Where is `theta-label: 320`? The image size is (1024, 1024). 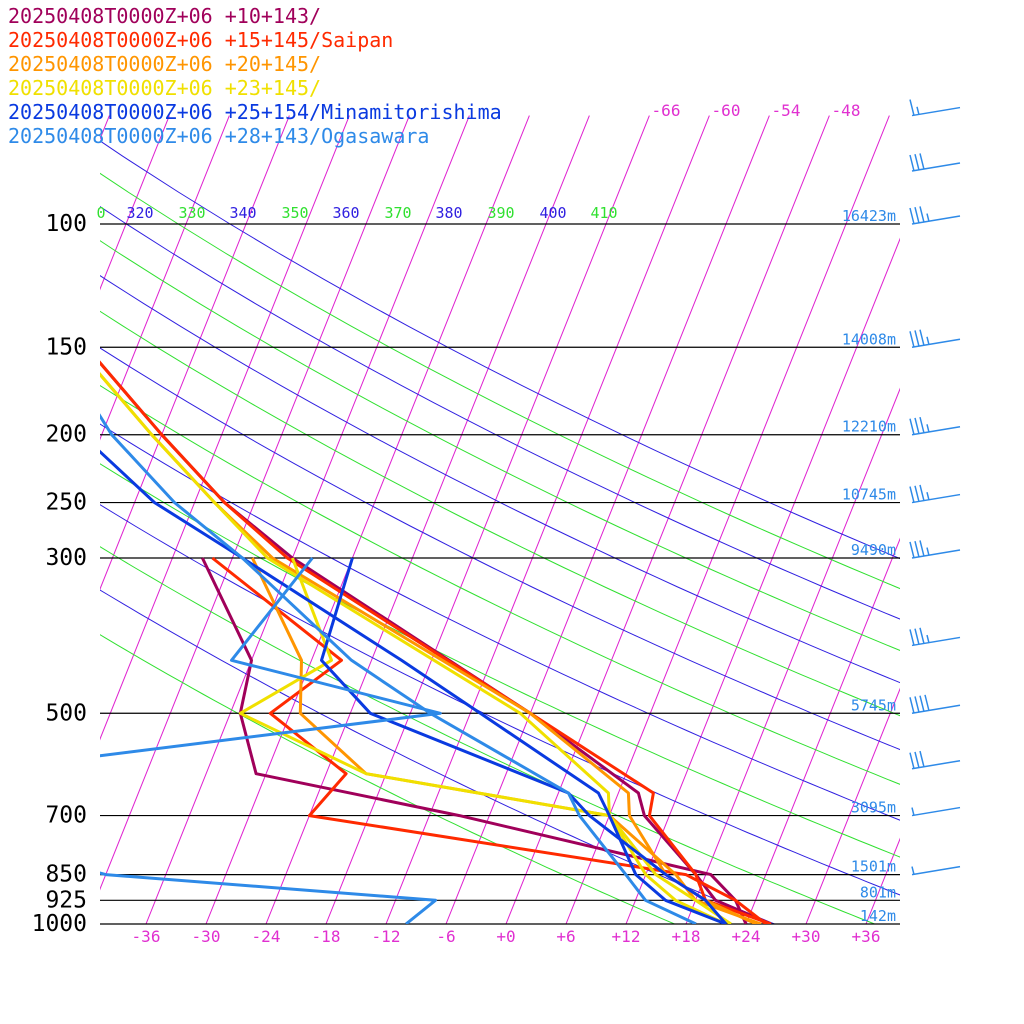
theta-label: 320 is located at coordinates (139, 213).